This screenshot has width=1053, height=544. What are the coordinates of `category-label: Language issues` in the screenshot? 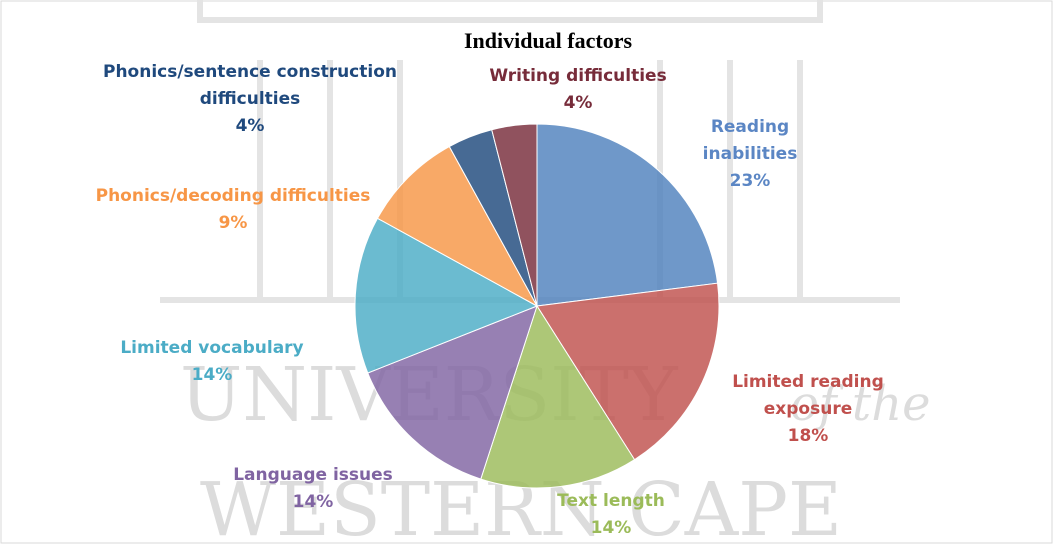 It's located at (313, 475).